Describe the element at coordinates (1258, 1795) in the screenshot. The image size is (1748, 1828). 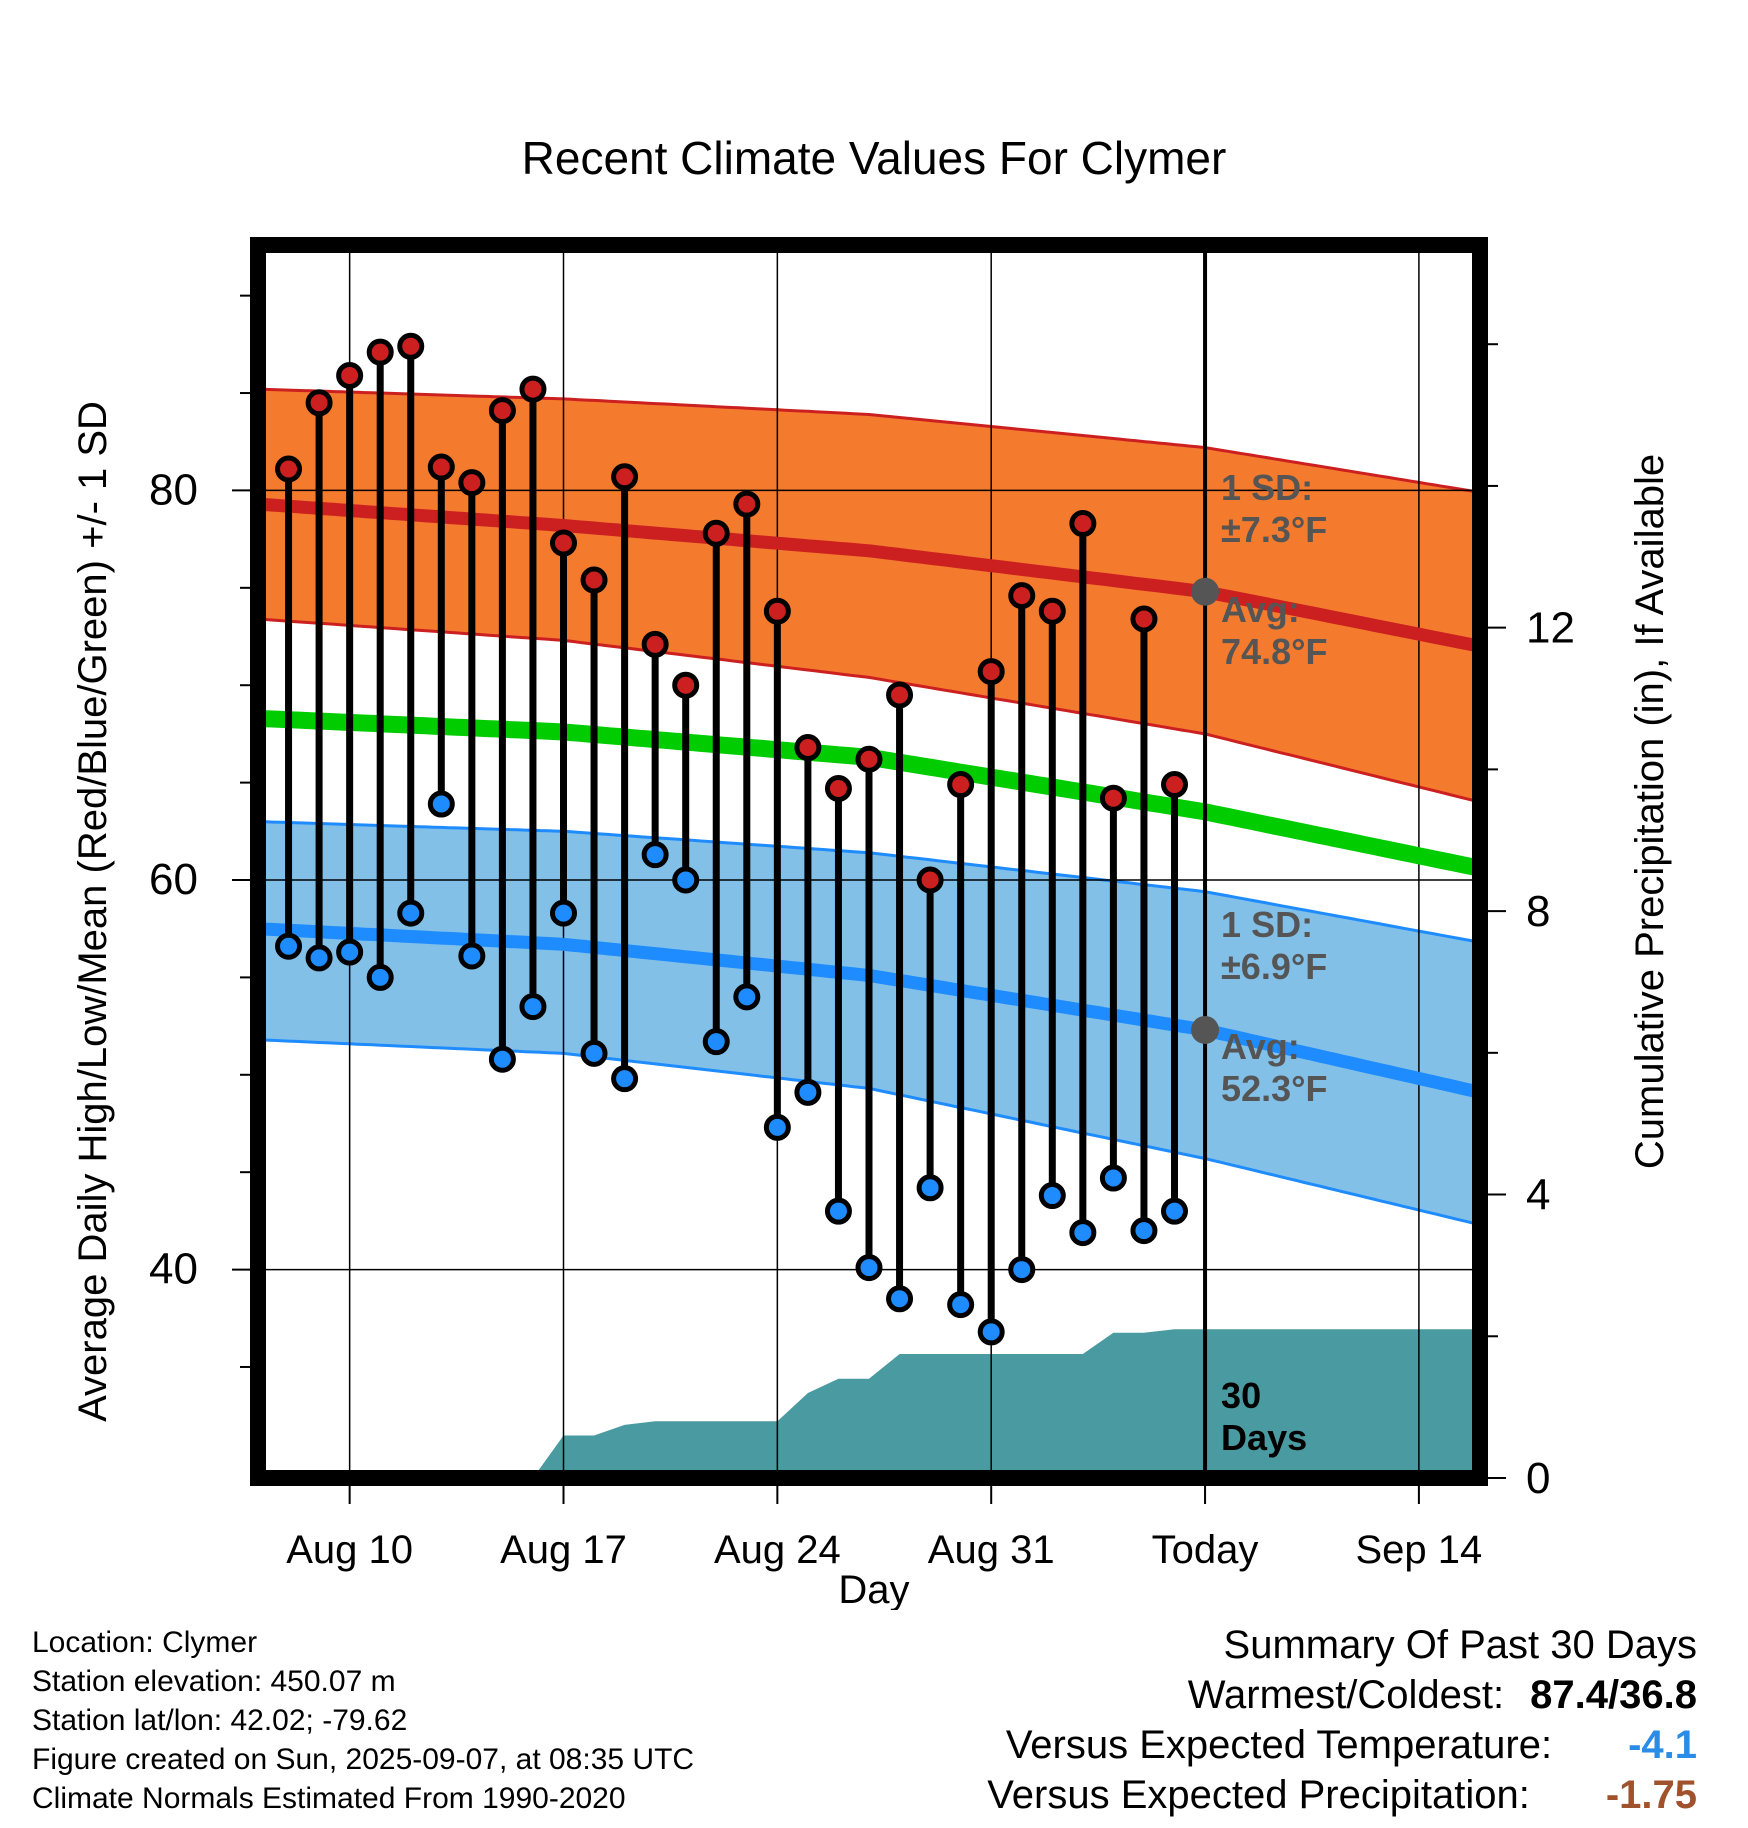
I see `precip-label: Versus Expected Precipitation:` at that location.